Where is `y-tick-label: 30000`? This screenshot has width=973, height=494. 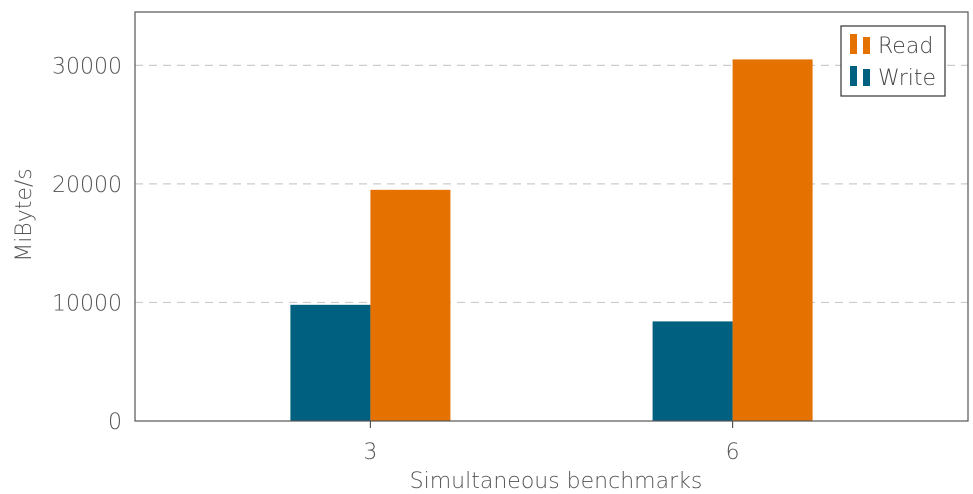 y-tick-label: 30000 is located at coordinates (87, 66).